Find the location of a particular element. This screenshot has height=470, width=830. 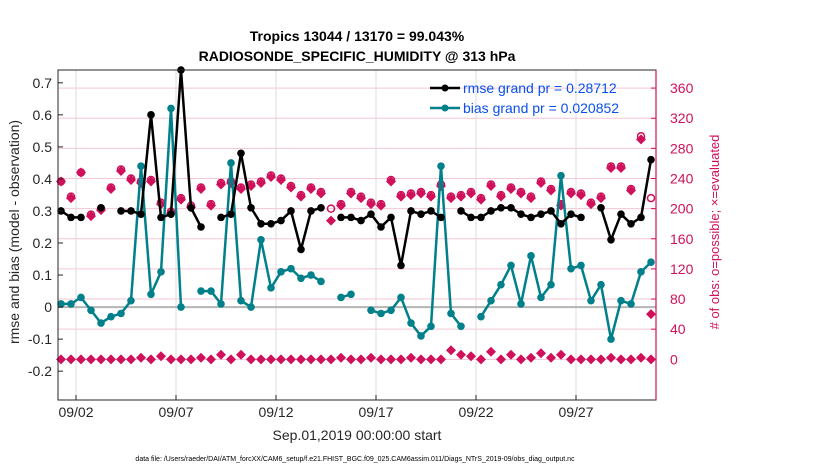

legend-rmse-marker is located at coordinates (445, 88).